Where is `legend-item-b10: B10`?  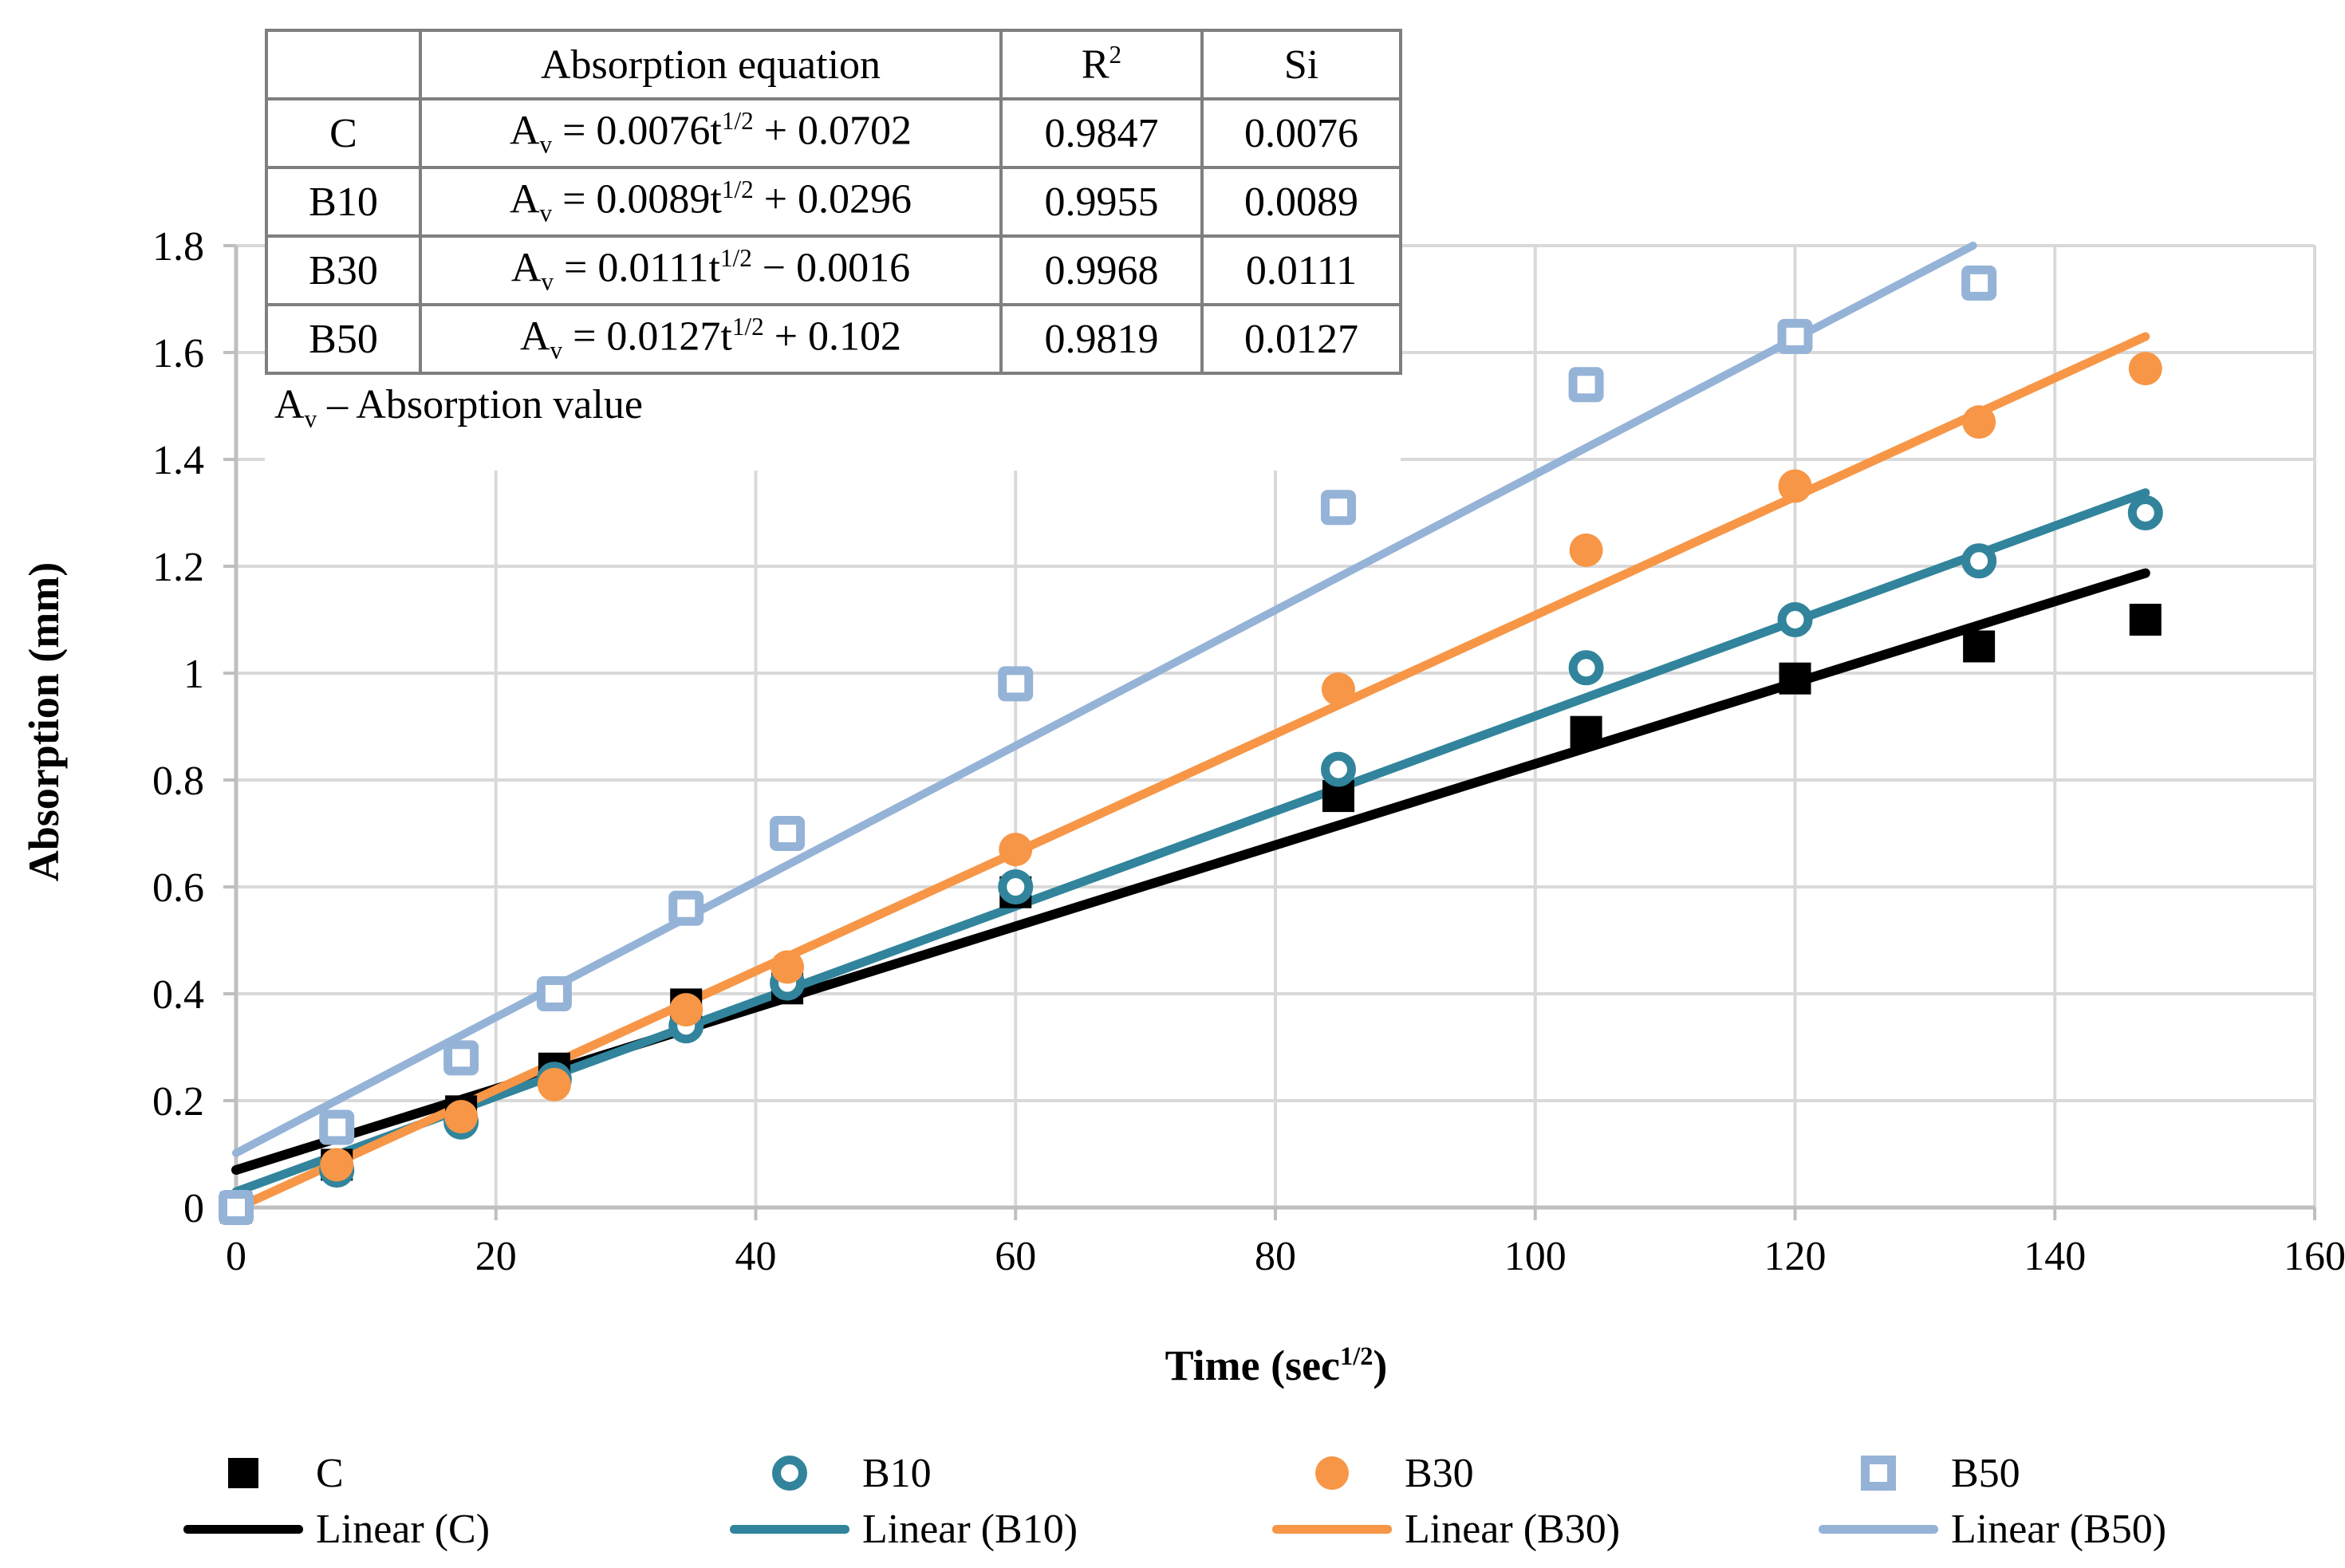 legend-item-b10: B10 is located at coordinates (1001, 1473).